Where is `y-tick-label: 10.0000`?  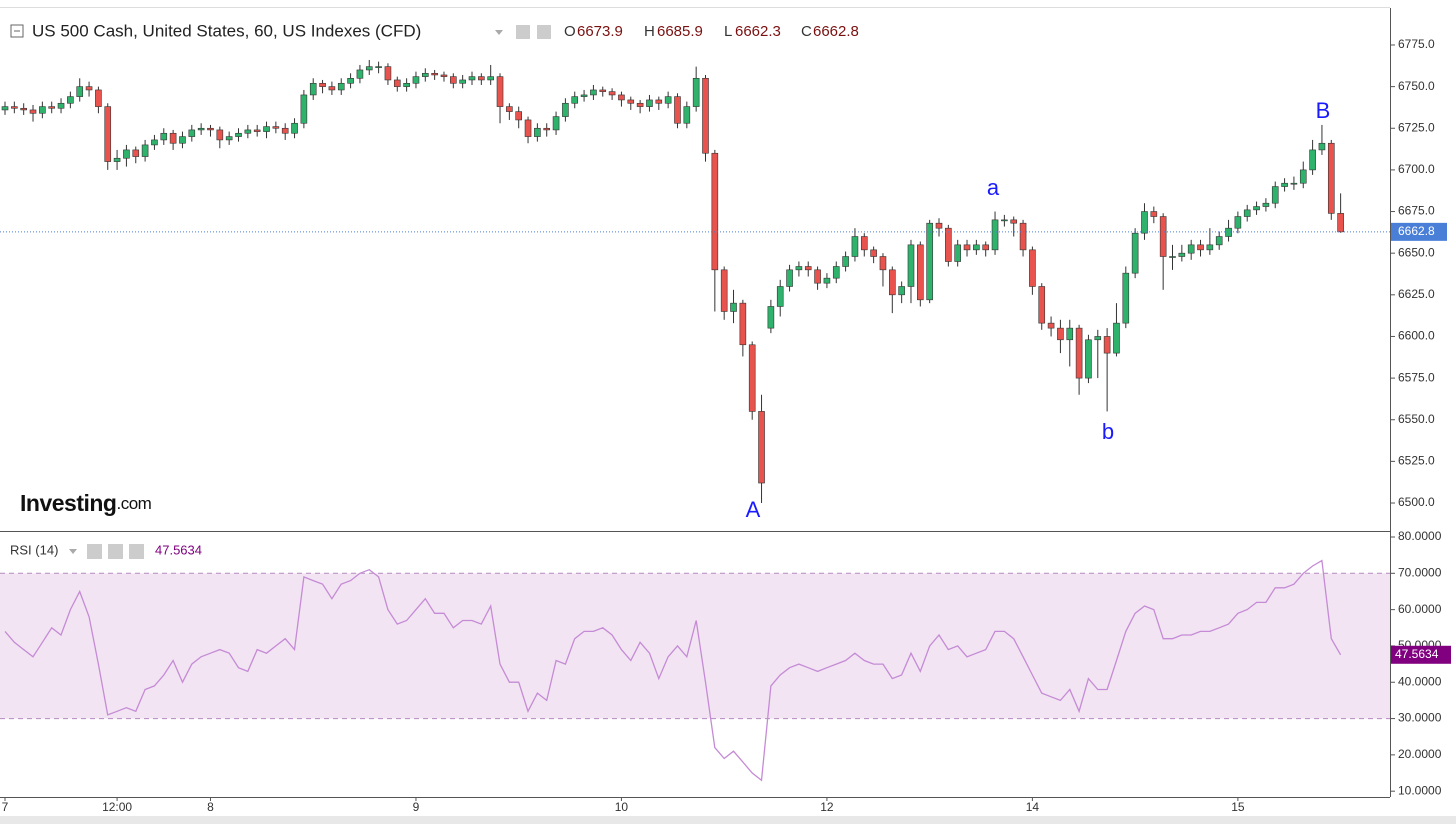
y-tick-label: 10.0000 is located at coordinates (1420, 790).